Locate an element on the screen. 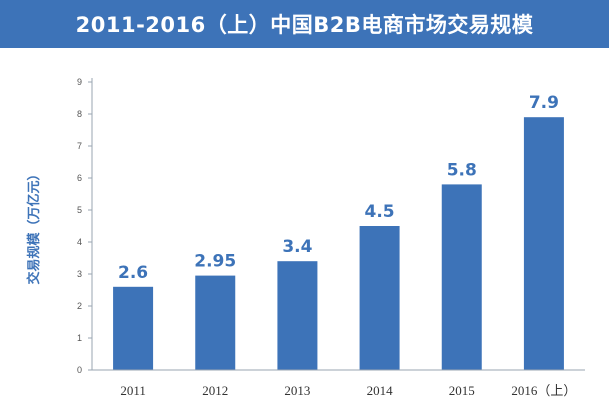  y-tick-label: 5 is located at coordinates (79, 210).